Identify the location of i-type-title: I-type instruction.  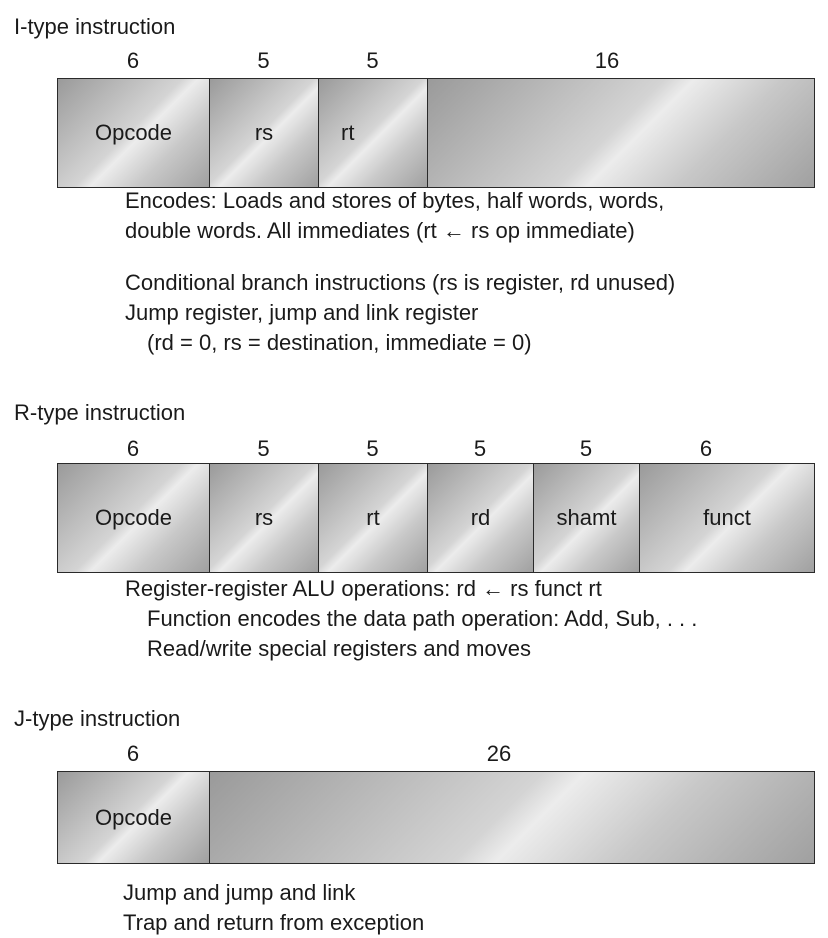
(95, 26).